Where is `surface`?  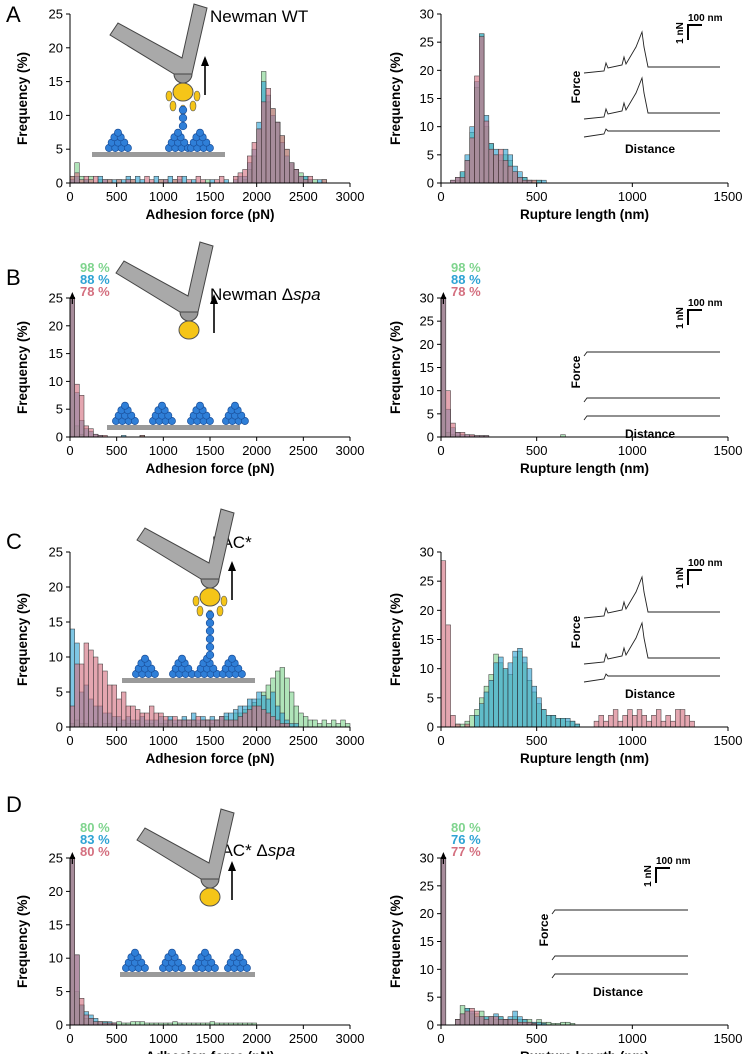
surface is located at coordinates (158, 154).